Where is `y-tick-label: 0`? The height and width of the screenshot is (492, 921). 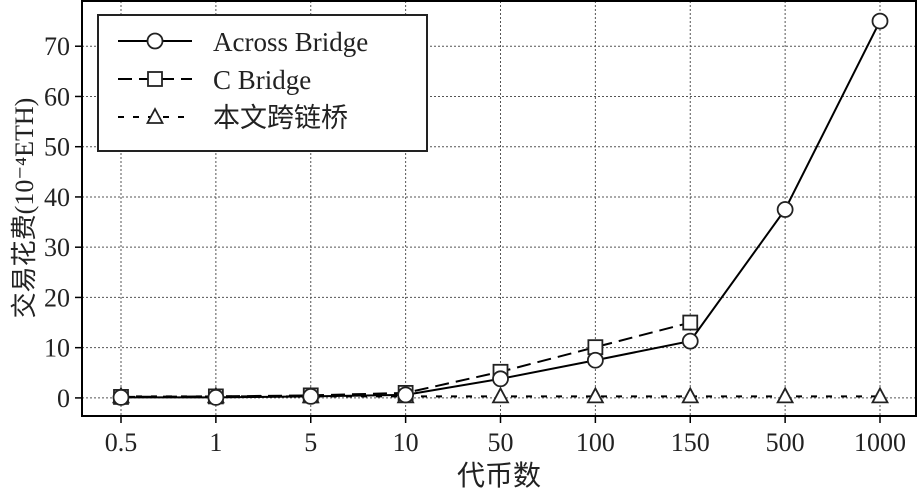 y-tick-label: 0 is located at coordinates (63, 398).